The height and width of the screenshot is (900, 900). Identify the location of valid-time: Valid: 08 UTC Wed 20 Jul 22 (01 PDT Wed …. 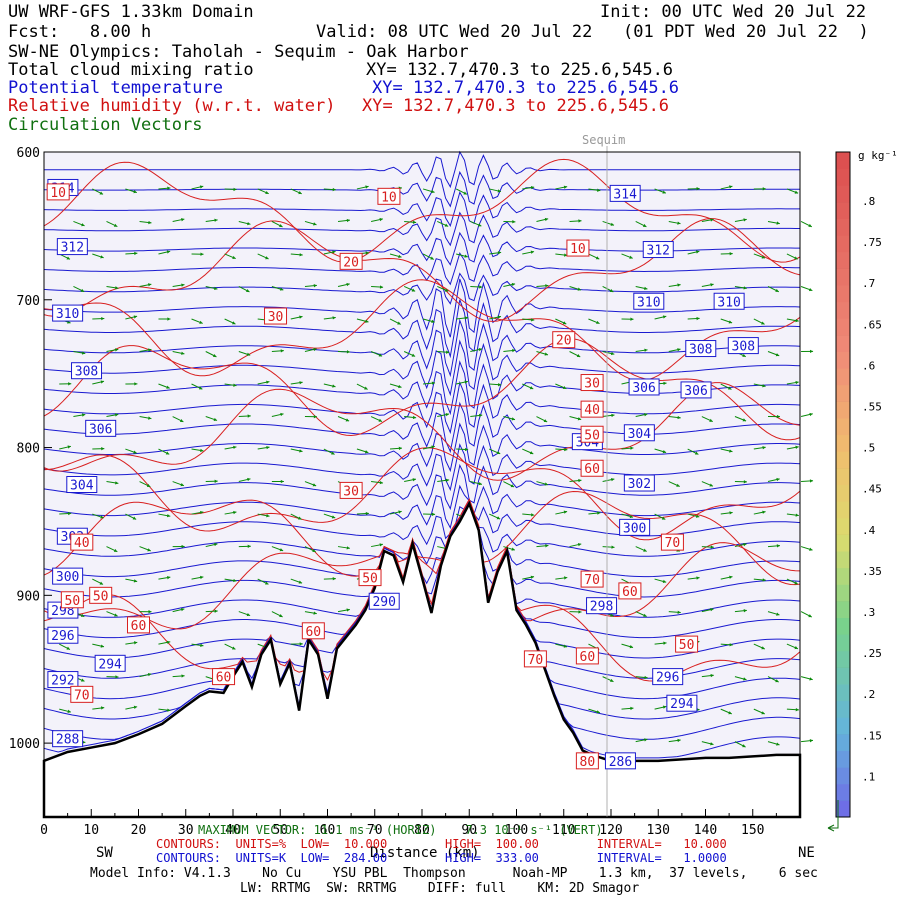
(592, 32).